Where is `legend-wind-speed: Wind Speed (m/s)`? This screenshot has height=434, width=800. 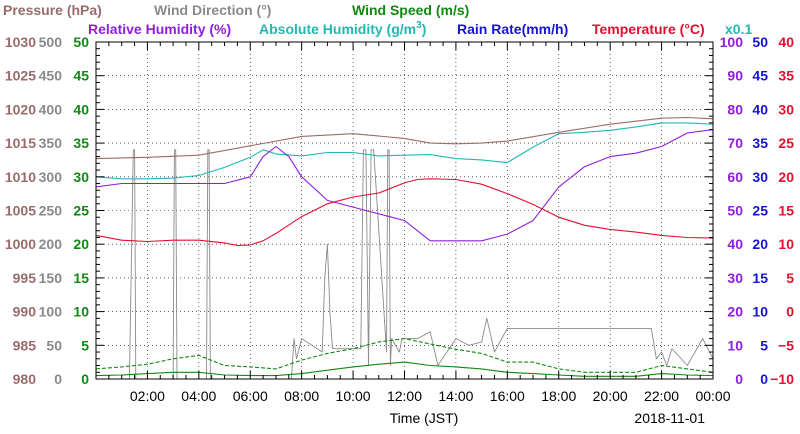
legend-wind-speed: Wind Speed (m/s) is located at coordinates (410, 10).